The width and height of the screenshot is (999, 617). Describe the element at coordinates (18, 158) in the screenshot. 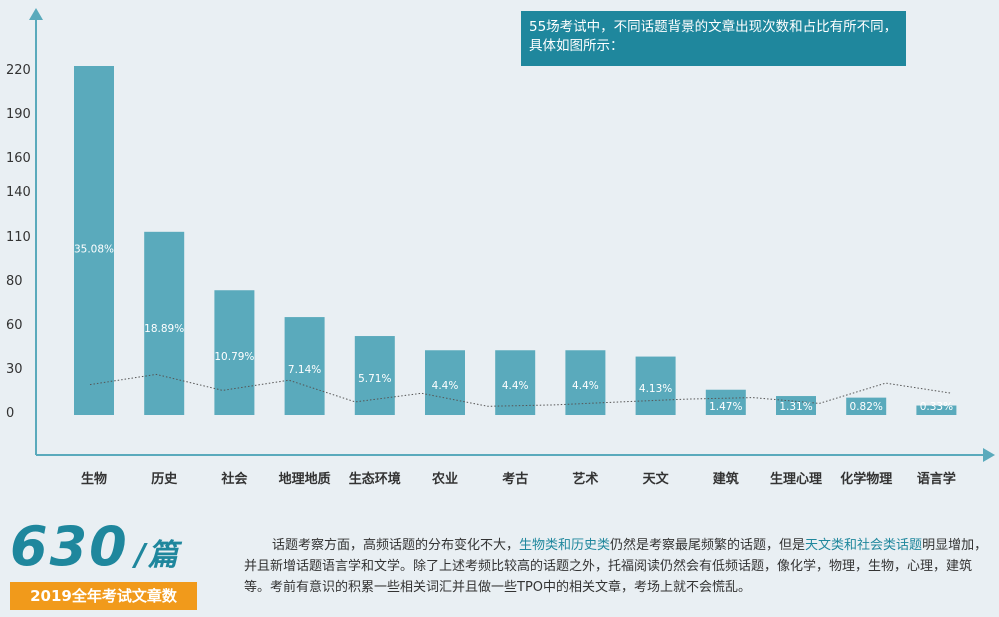

I see `y-tick-label: 160` at that location.